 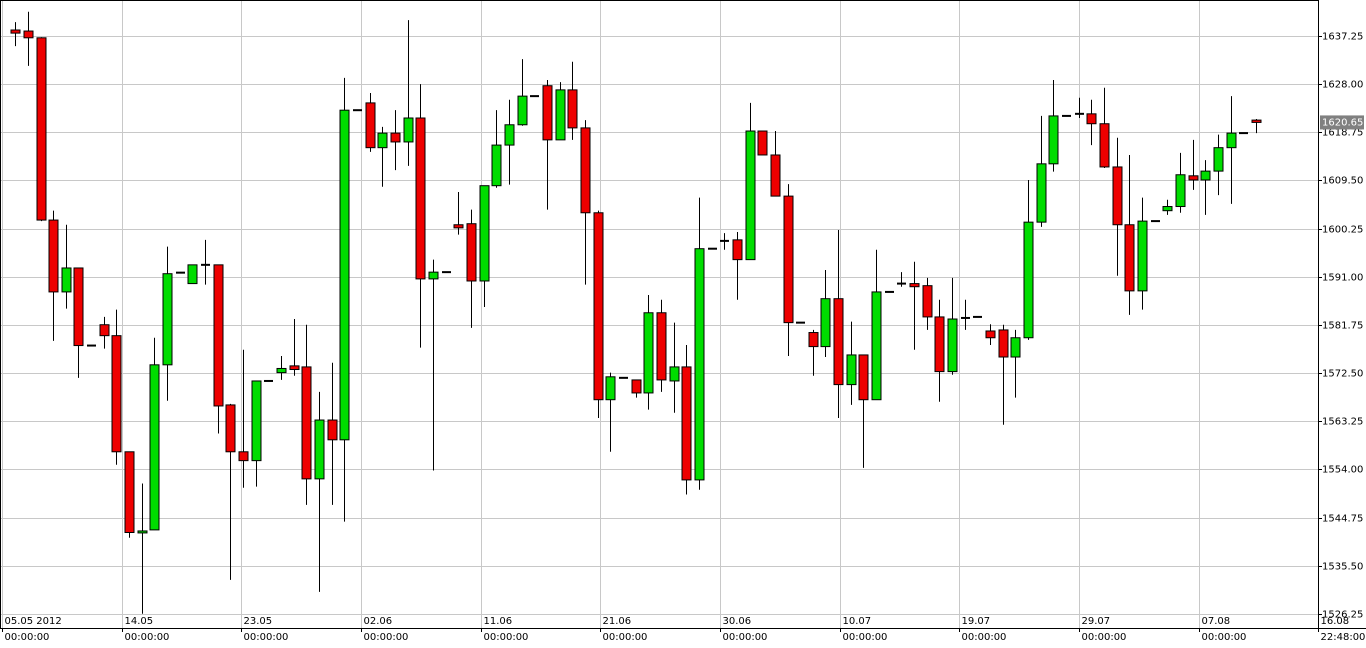 I want to click on x-tick-label: 02.06, so click(x=378, y=621).